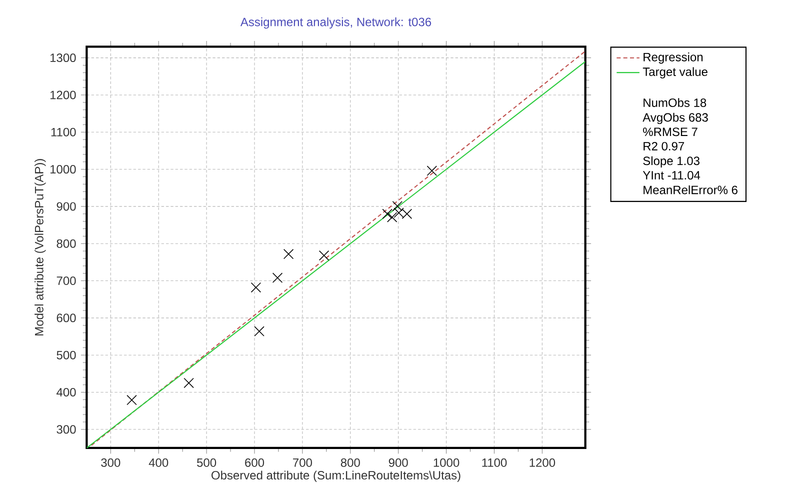 Image resolution: width=812 pixels, height=502 pixels. I want to click on y-tick-label: 1000, so click(63, 169).